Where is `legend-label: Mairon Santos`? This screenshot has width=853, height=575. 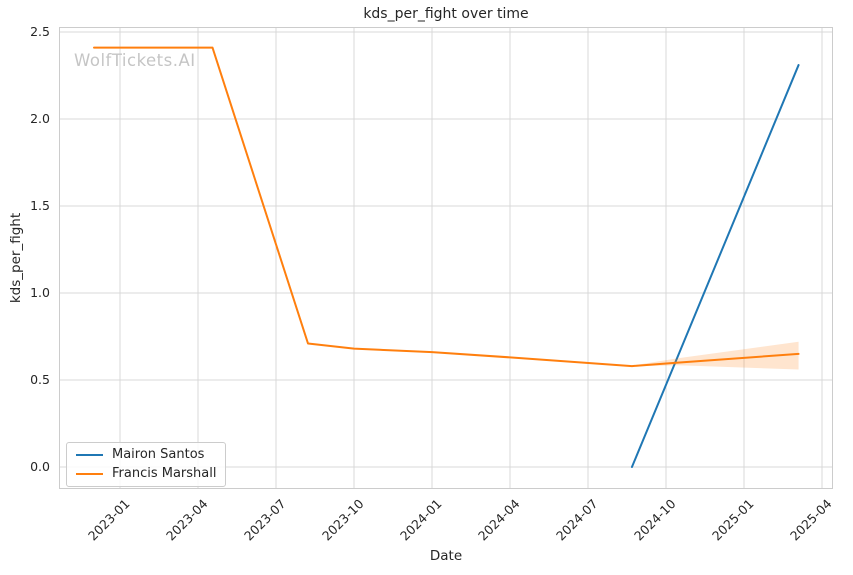 legend-label: Mairon Santos is located at coordinates (158, 454).